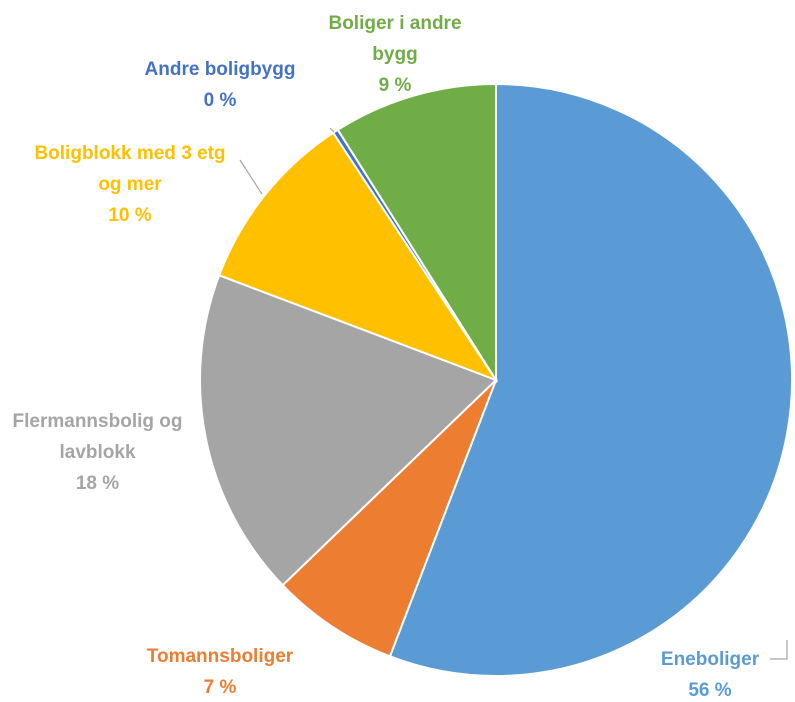 The width and height of the screenshot is (795, 702). I want to click on value-label: 18 %, so click(97, 483).